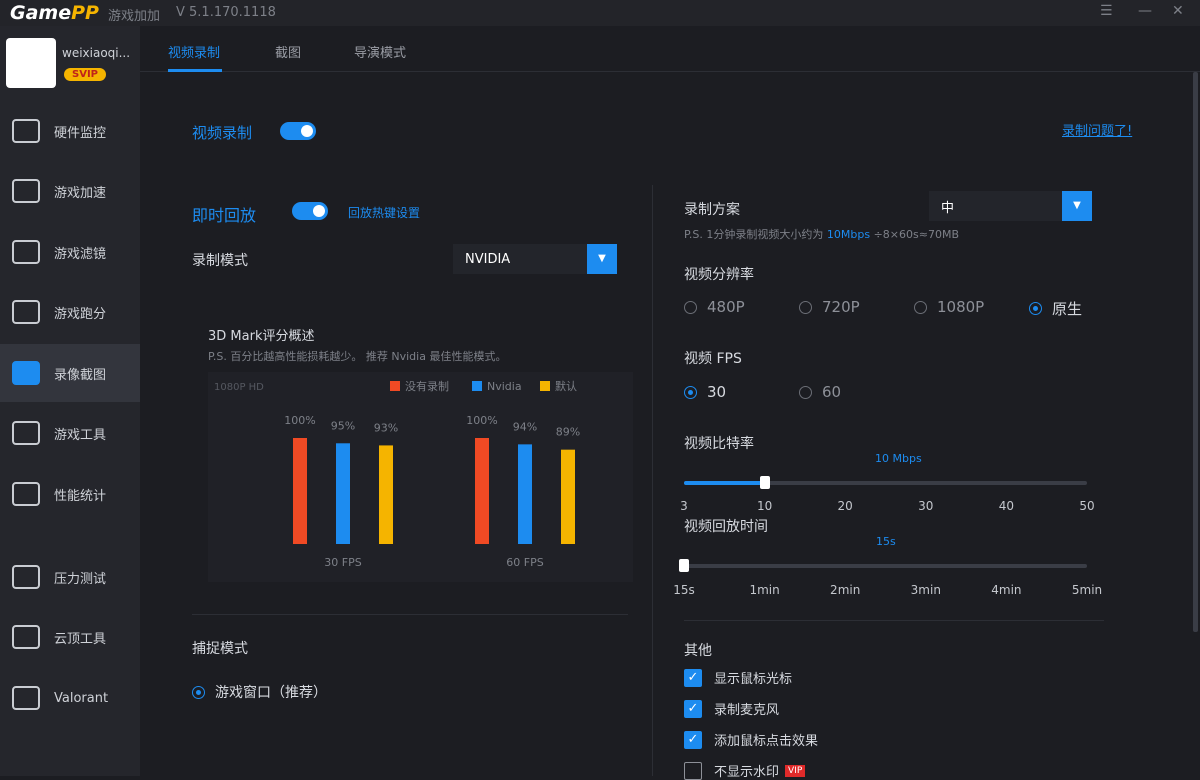 This screenshot has width=1200, height=780. I want to click on replay-time-tick: 15s, so click(684, 590).